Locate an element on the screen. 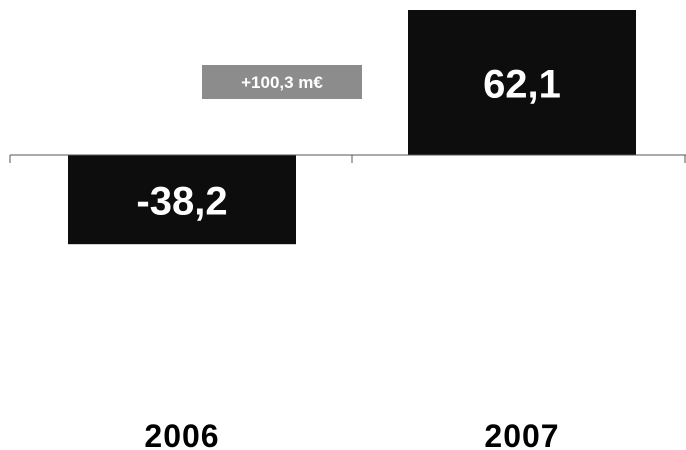 This screenshot has height=450, width=686. bar-value-label-2006: -38,2 is located at coordinates (181, 202).